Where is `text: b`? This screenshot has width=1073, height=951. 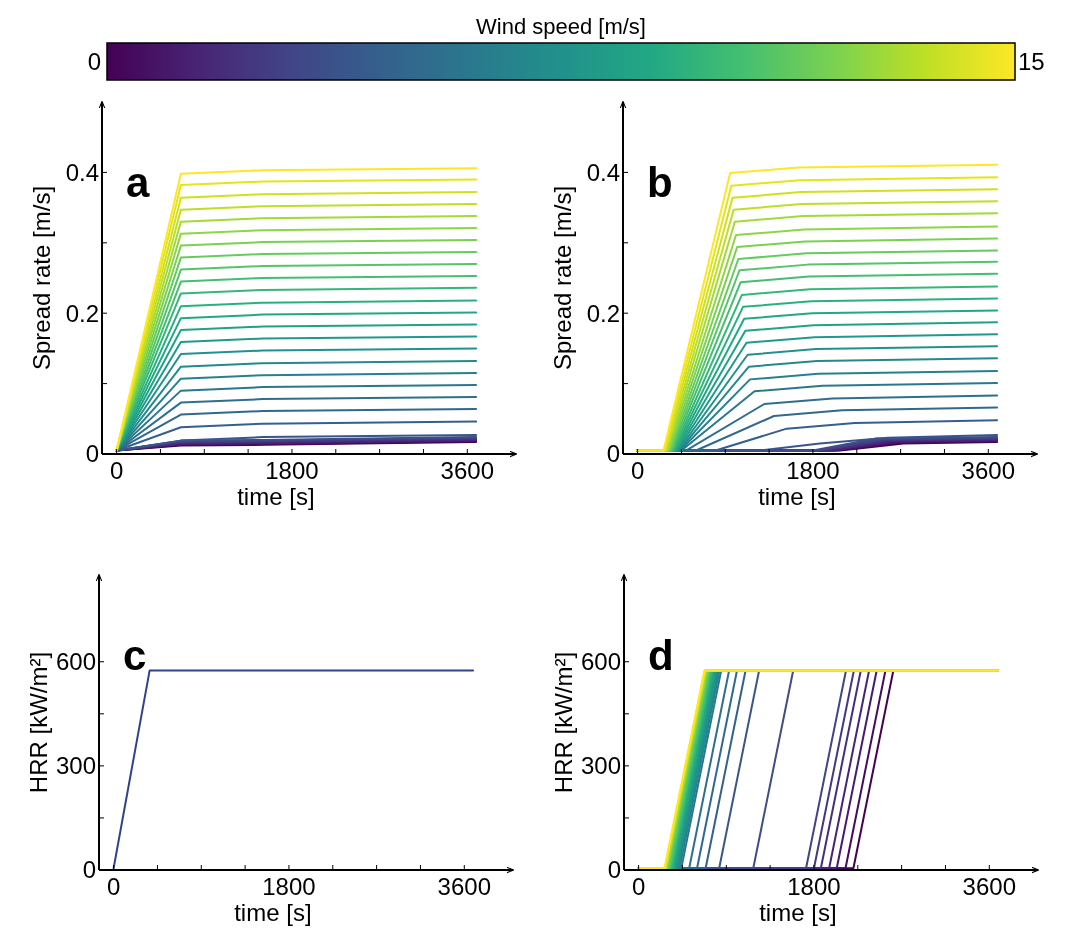
text: b is located at coordinates (660, 182).